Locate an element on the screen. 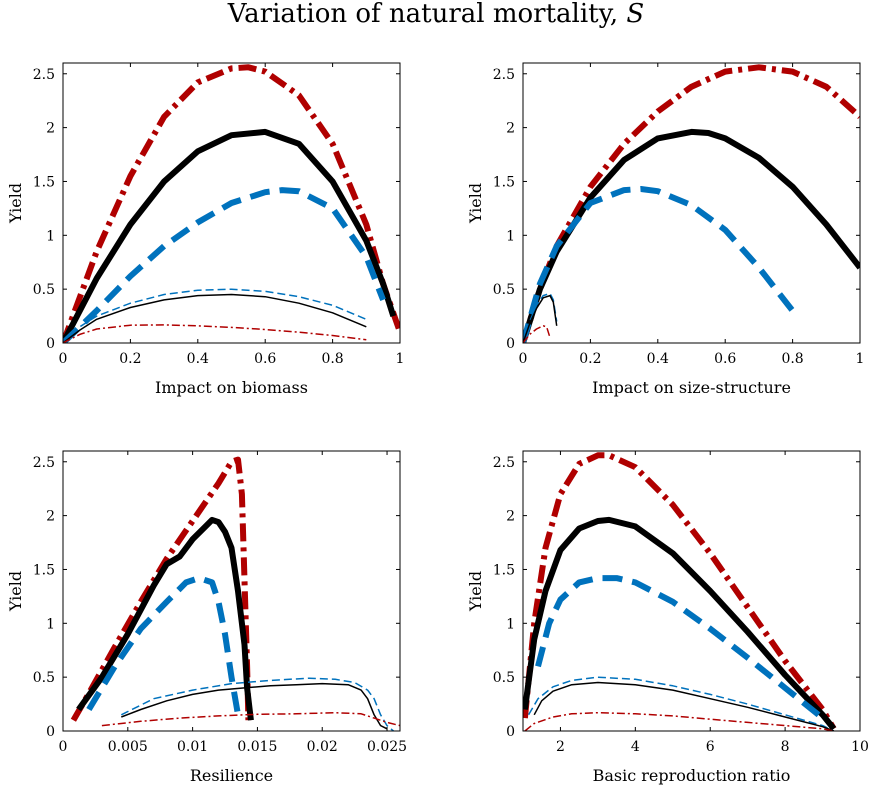 The image size is (872, 790). x-tick-label: 0.005 is located at coordinates (128, 747).